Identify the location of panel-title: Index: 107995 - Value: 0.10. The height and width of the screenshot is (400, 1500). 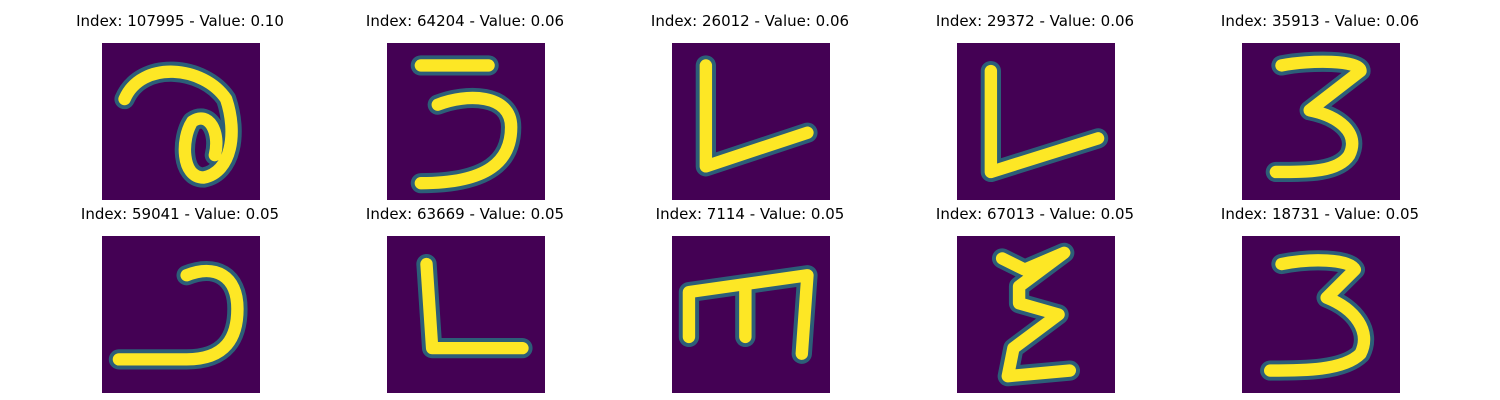
(180, 21).